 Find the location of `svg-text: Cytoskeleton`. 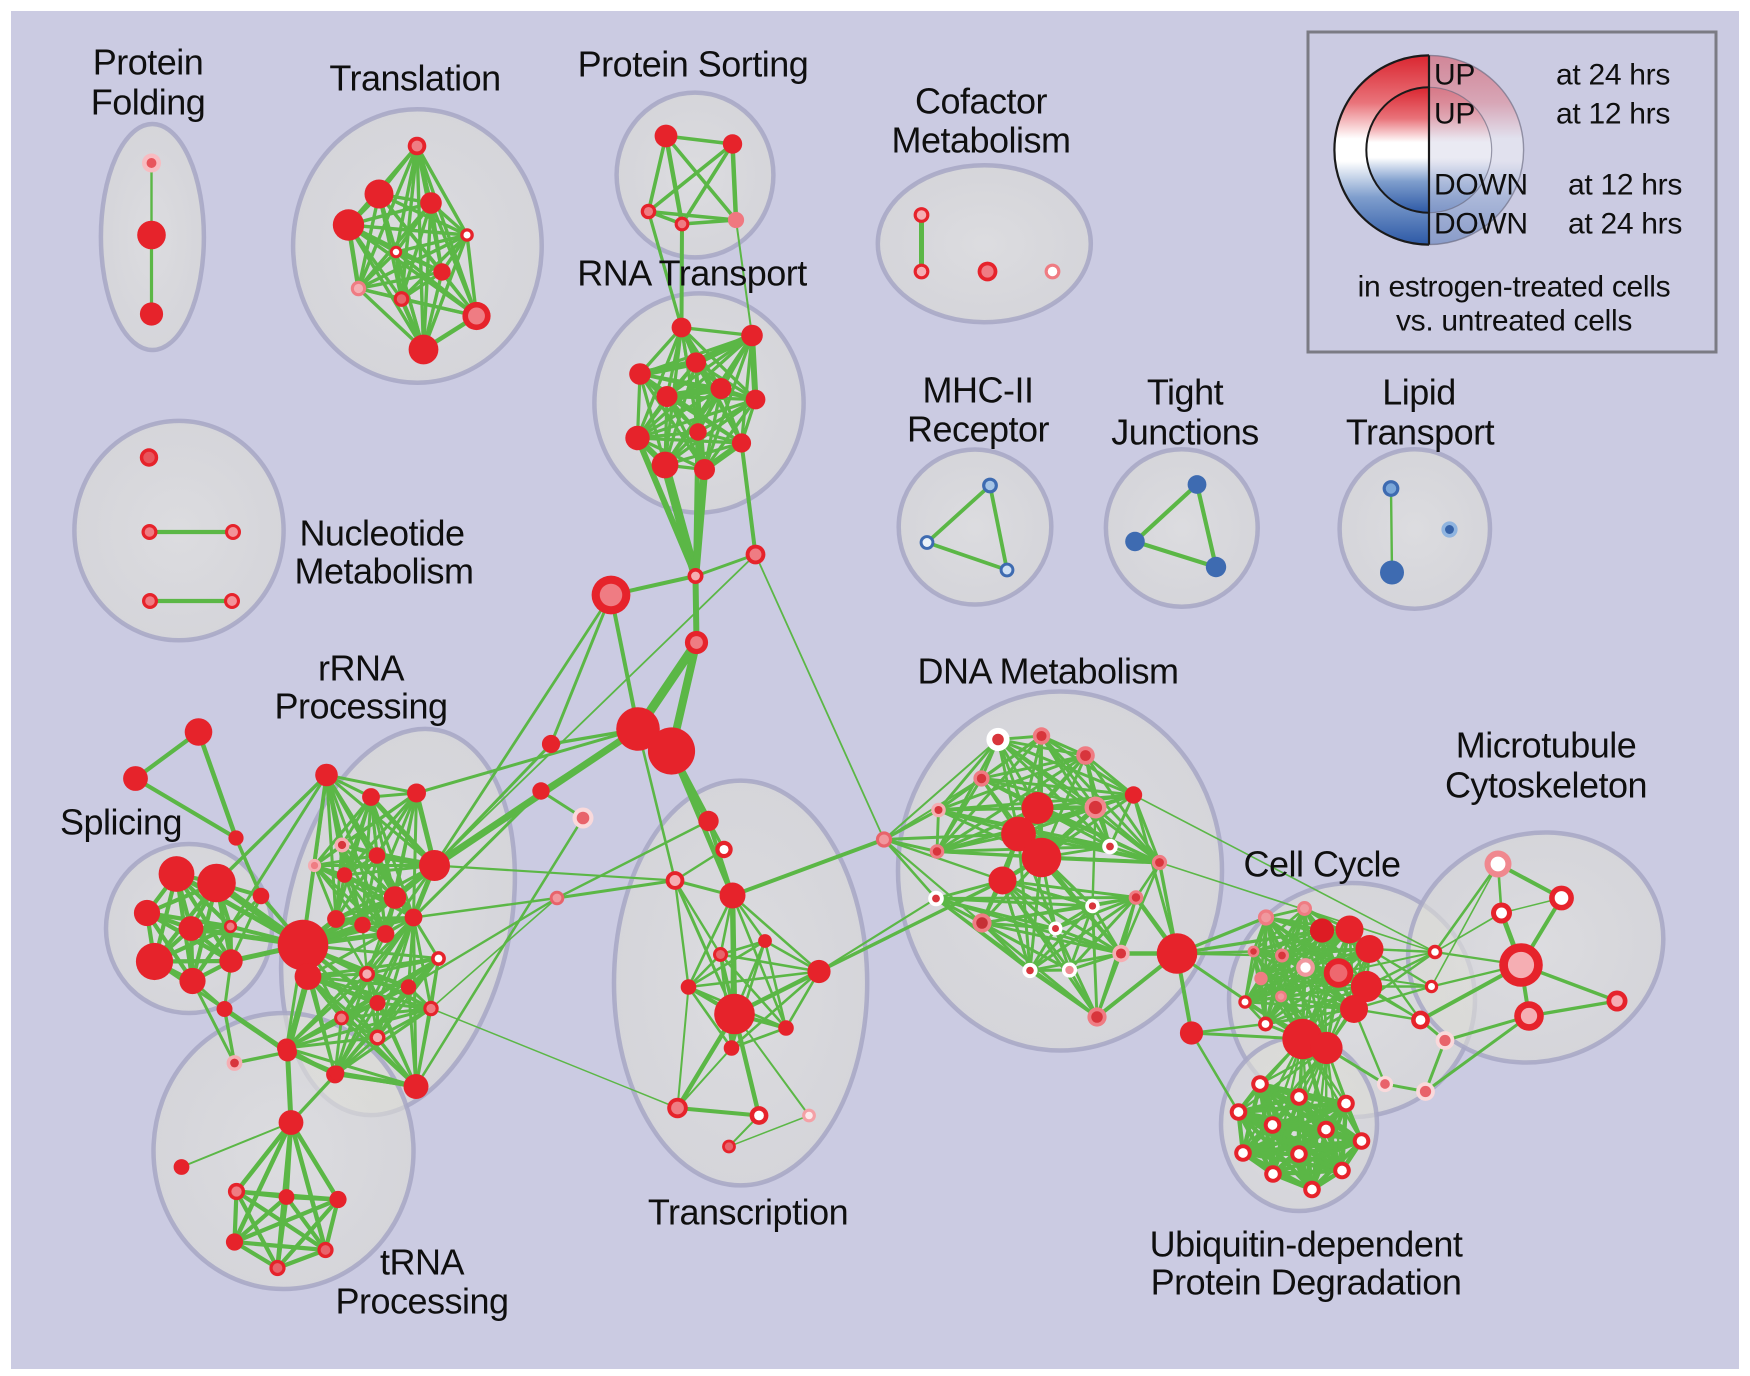

svg-text: Cytoskeleton is located at coordinates (1546, 785).